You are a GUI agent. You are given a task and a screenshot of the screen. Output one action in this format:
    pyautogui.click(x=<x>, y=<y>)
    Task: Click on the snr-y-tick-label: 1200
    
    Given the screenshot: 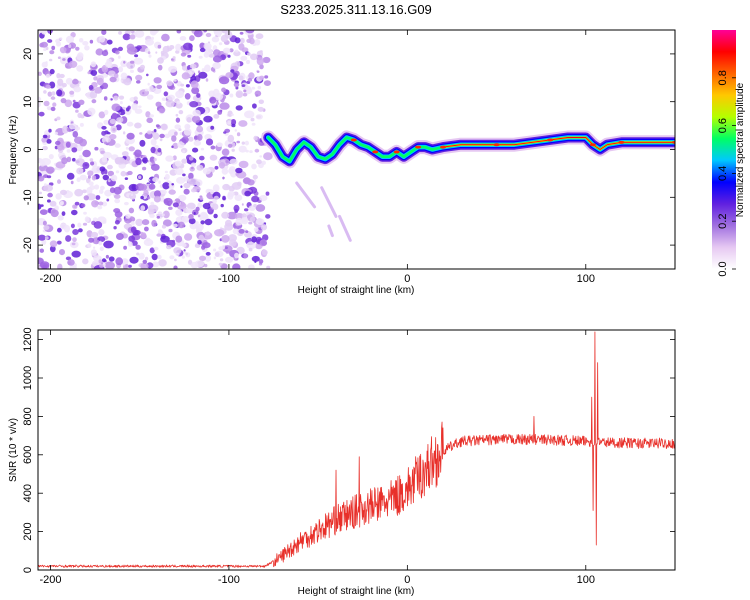 What is the action you would take?
    pyautogui.click(x=28, y=339)
    